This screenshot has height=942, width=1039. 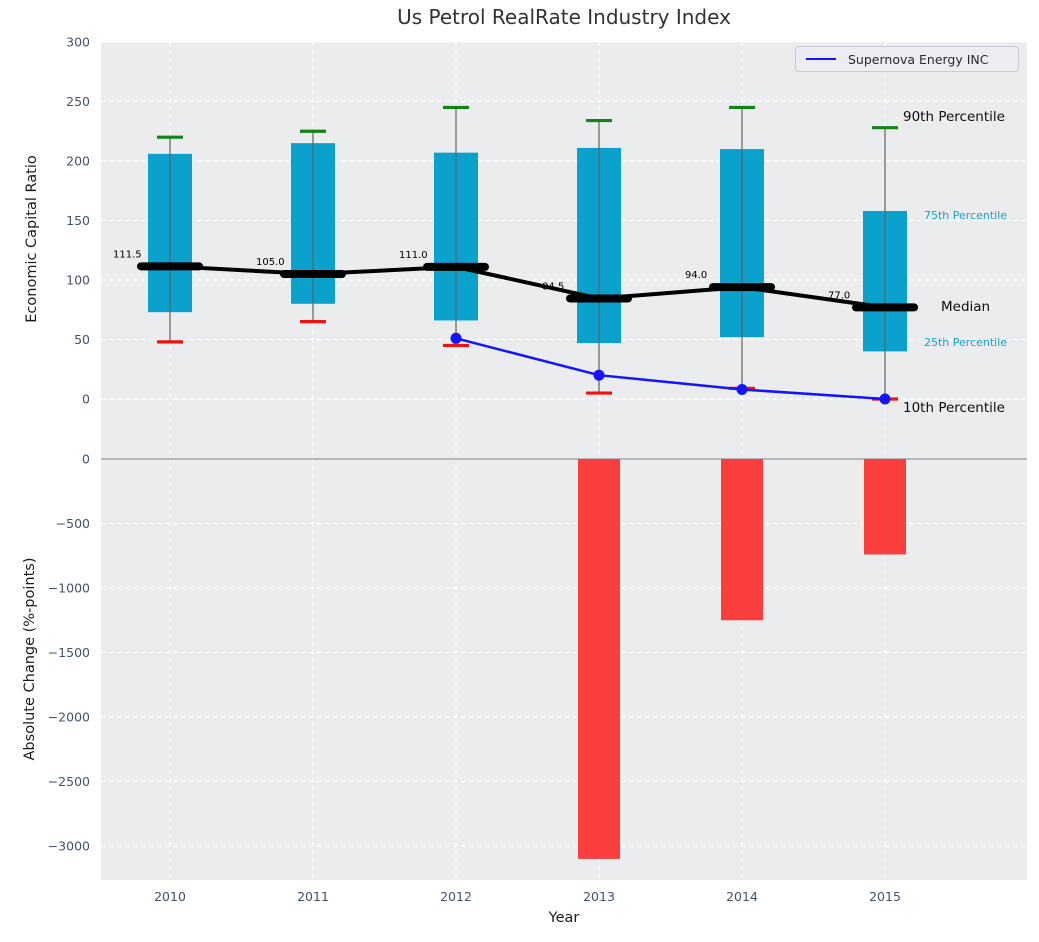 What do you see at coordinates (86, 459) in the screenshot?
I see `ytick-bottom-0: 0` at bounding box center [86, 459].